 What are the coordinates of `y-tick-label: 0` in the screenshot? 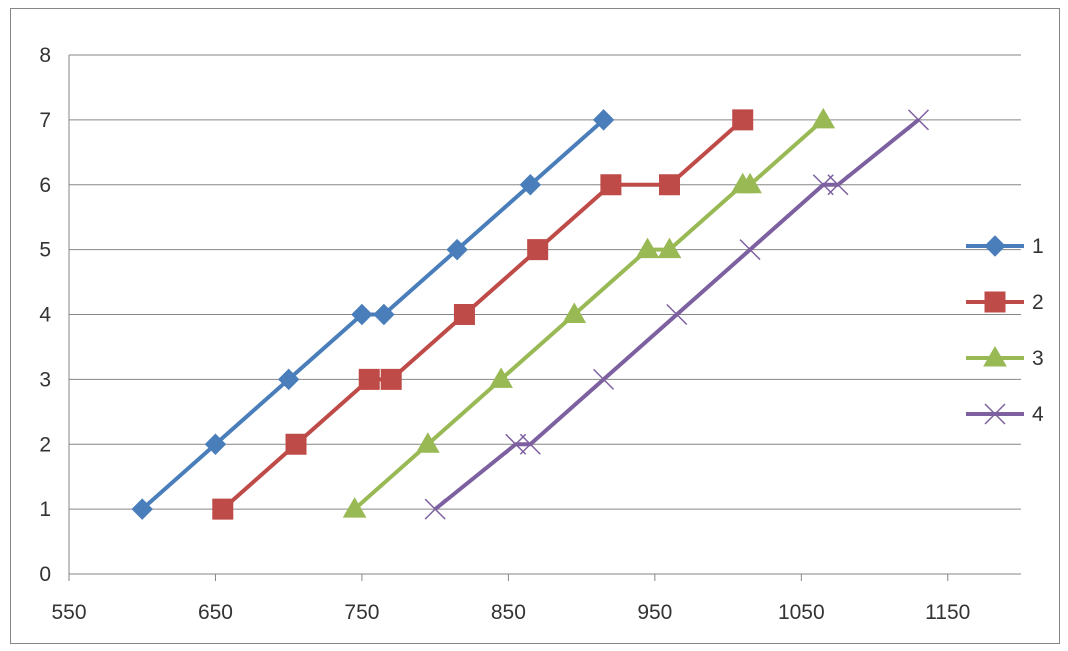 It's located at (45, 574).